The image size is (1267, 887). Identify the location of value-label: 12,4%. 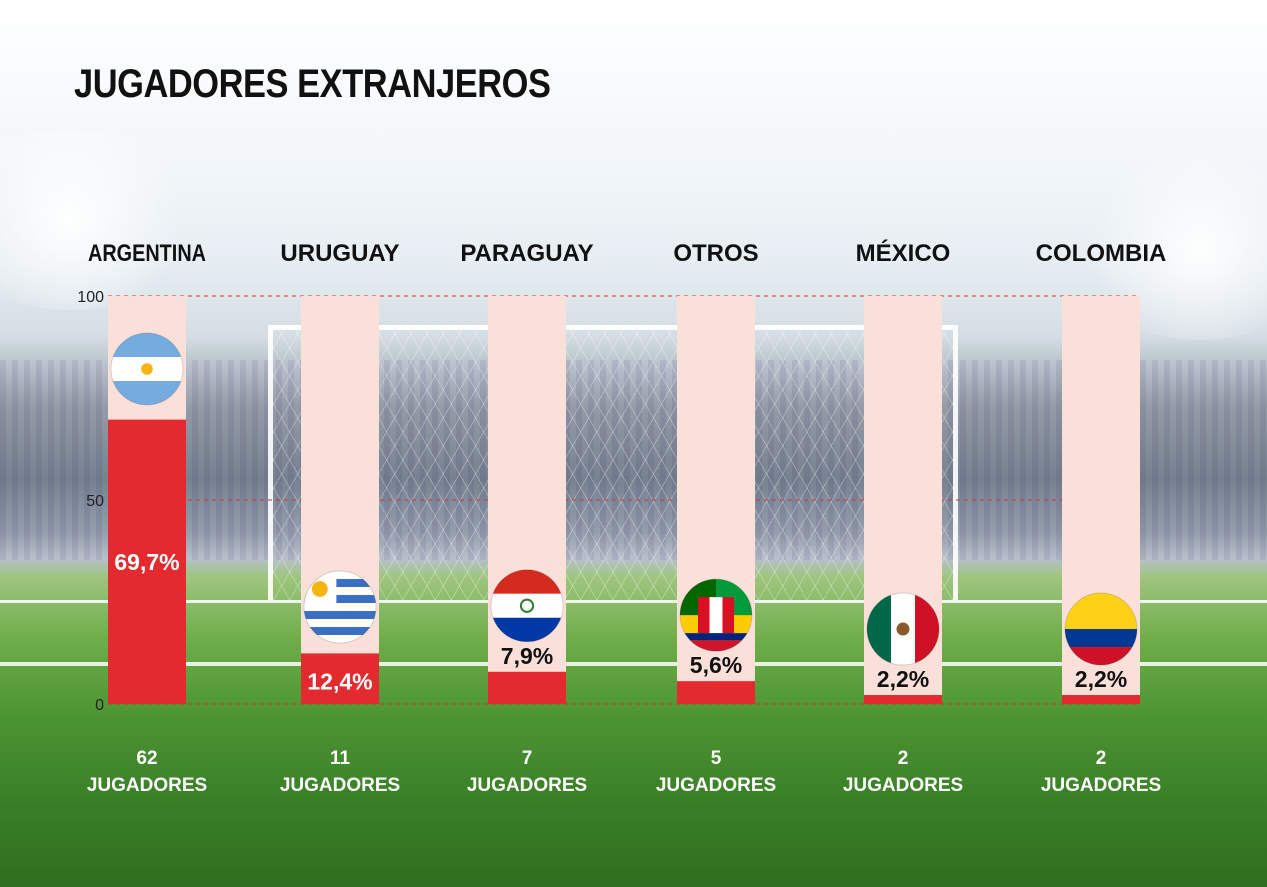
(339, 681).